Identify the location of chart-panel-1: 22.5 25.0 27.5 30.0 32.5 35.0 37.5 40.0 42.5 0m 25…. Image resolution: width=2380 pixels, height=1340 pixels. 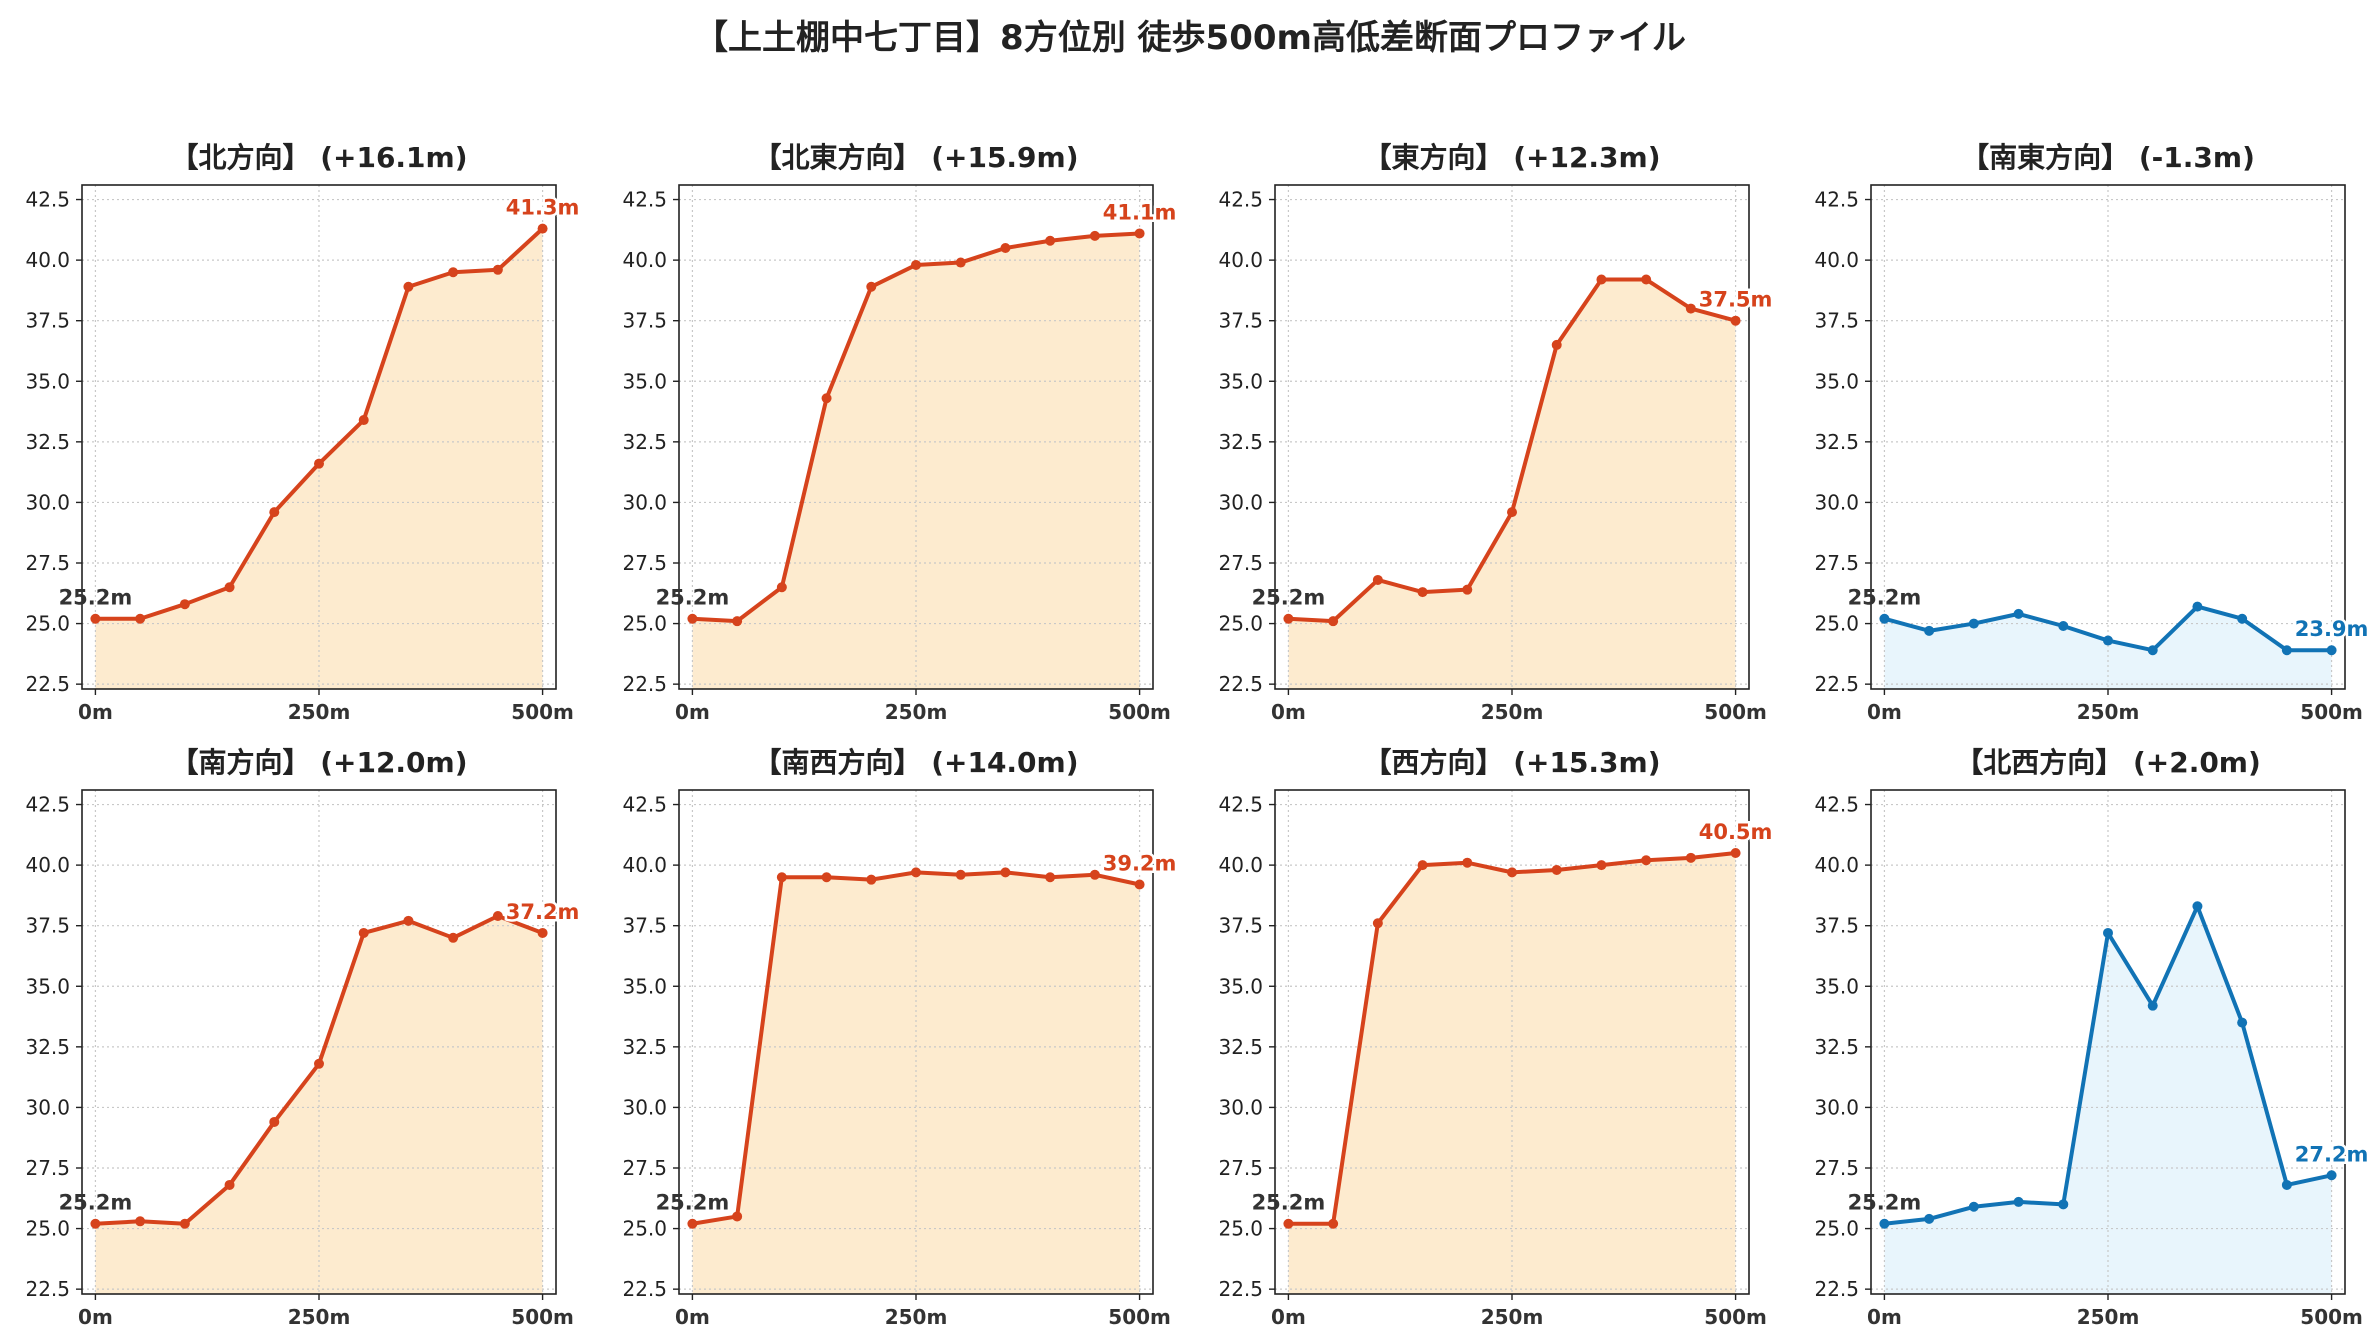
(303, 432).